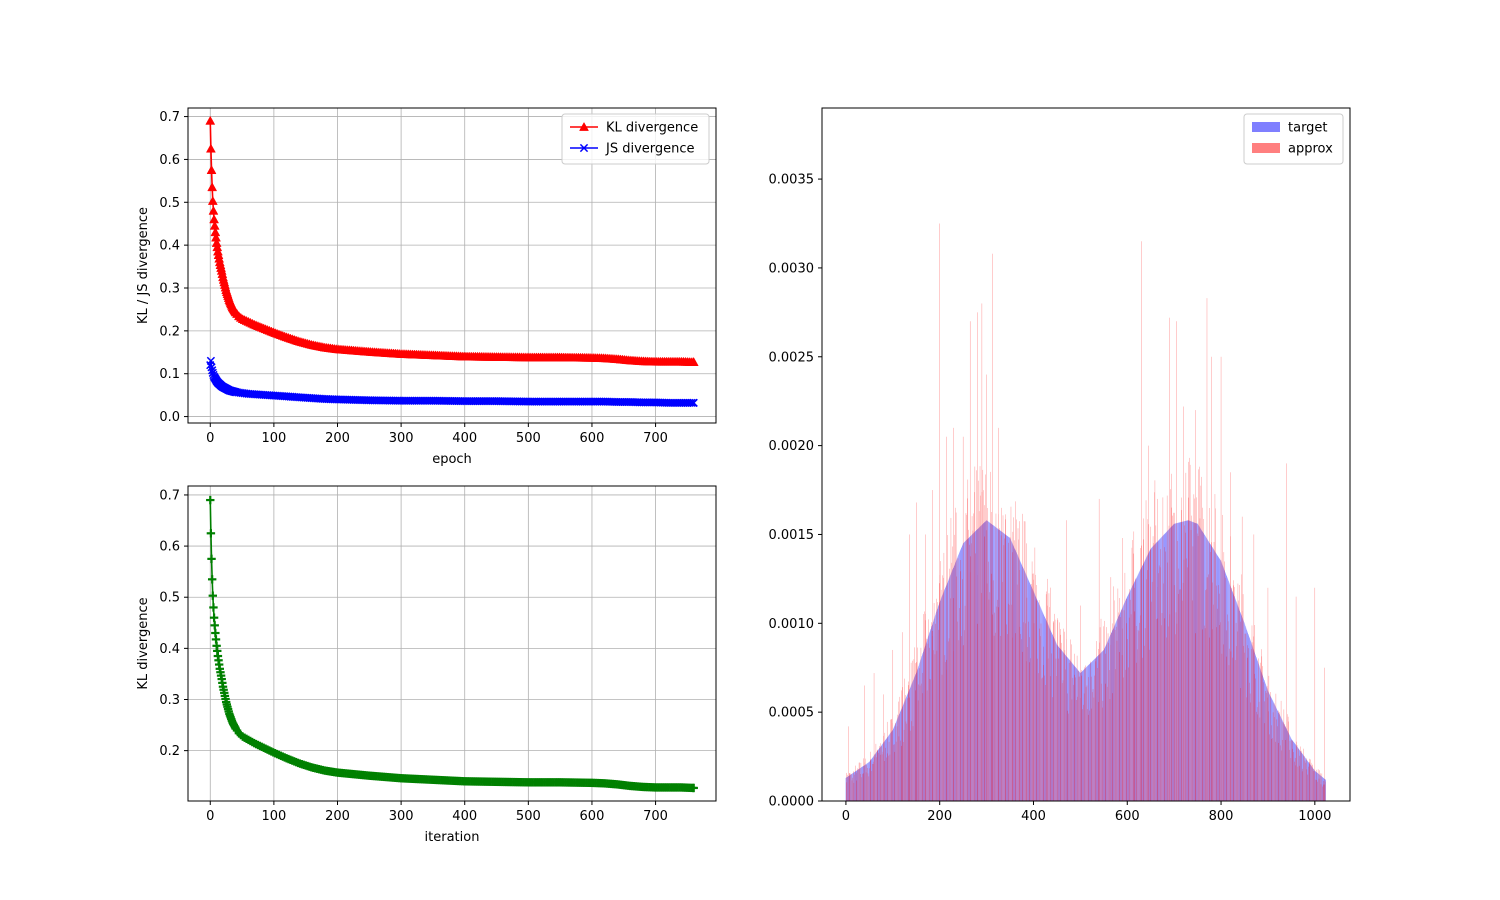 The width and height of the screenshot is (1500, 900). What do you see at coordinates (169, 598) in the screenshot?
I see `kl-iteration-chart-y-tick-label: 0.5` at bounding box center [169, 598].